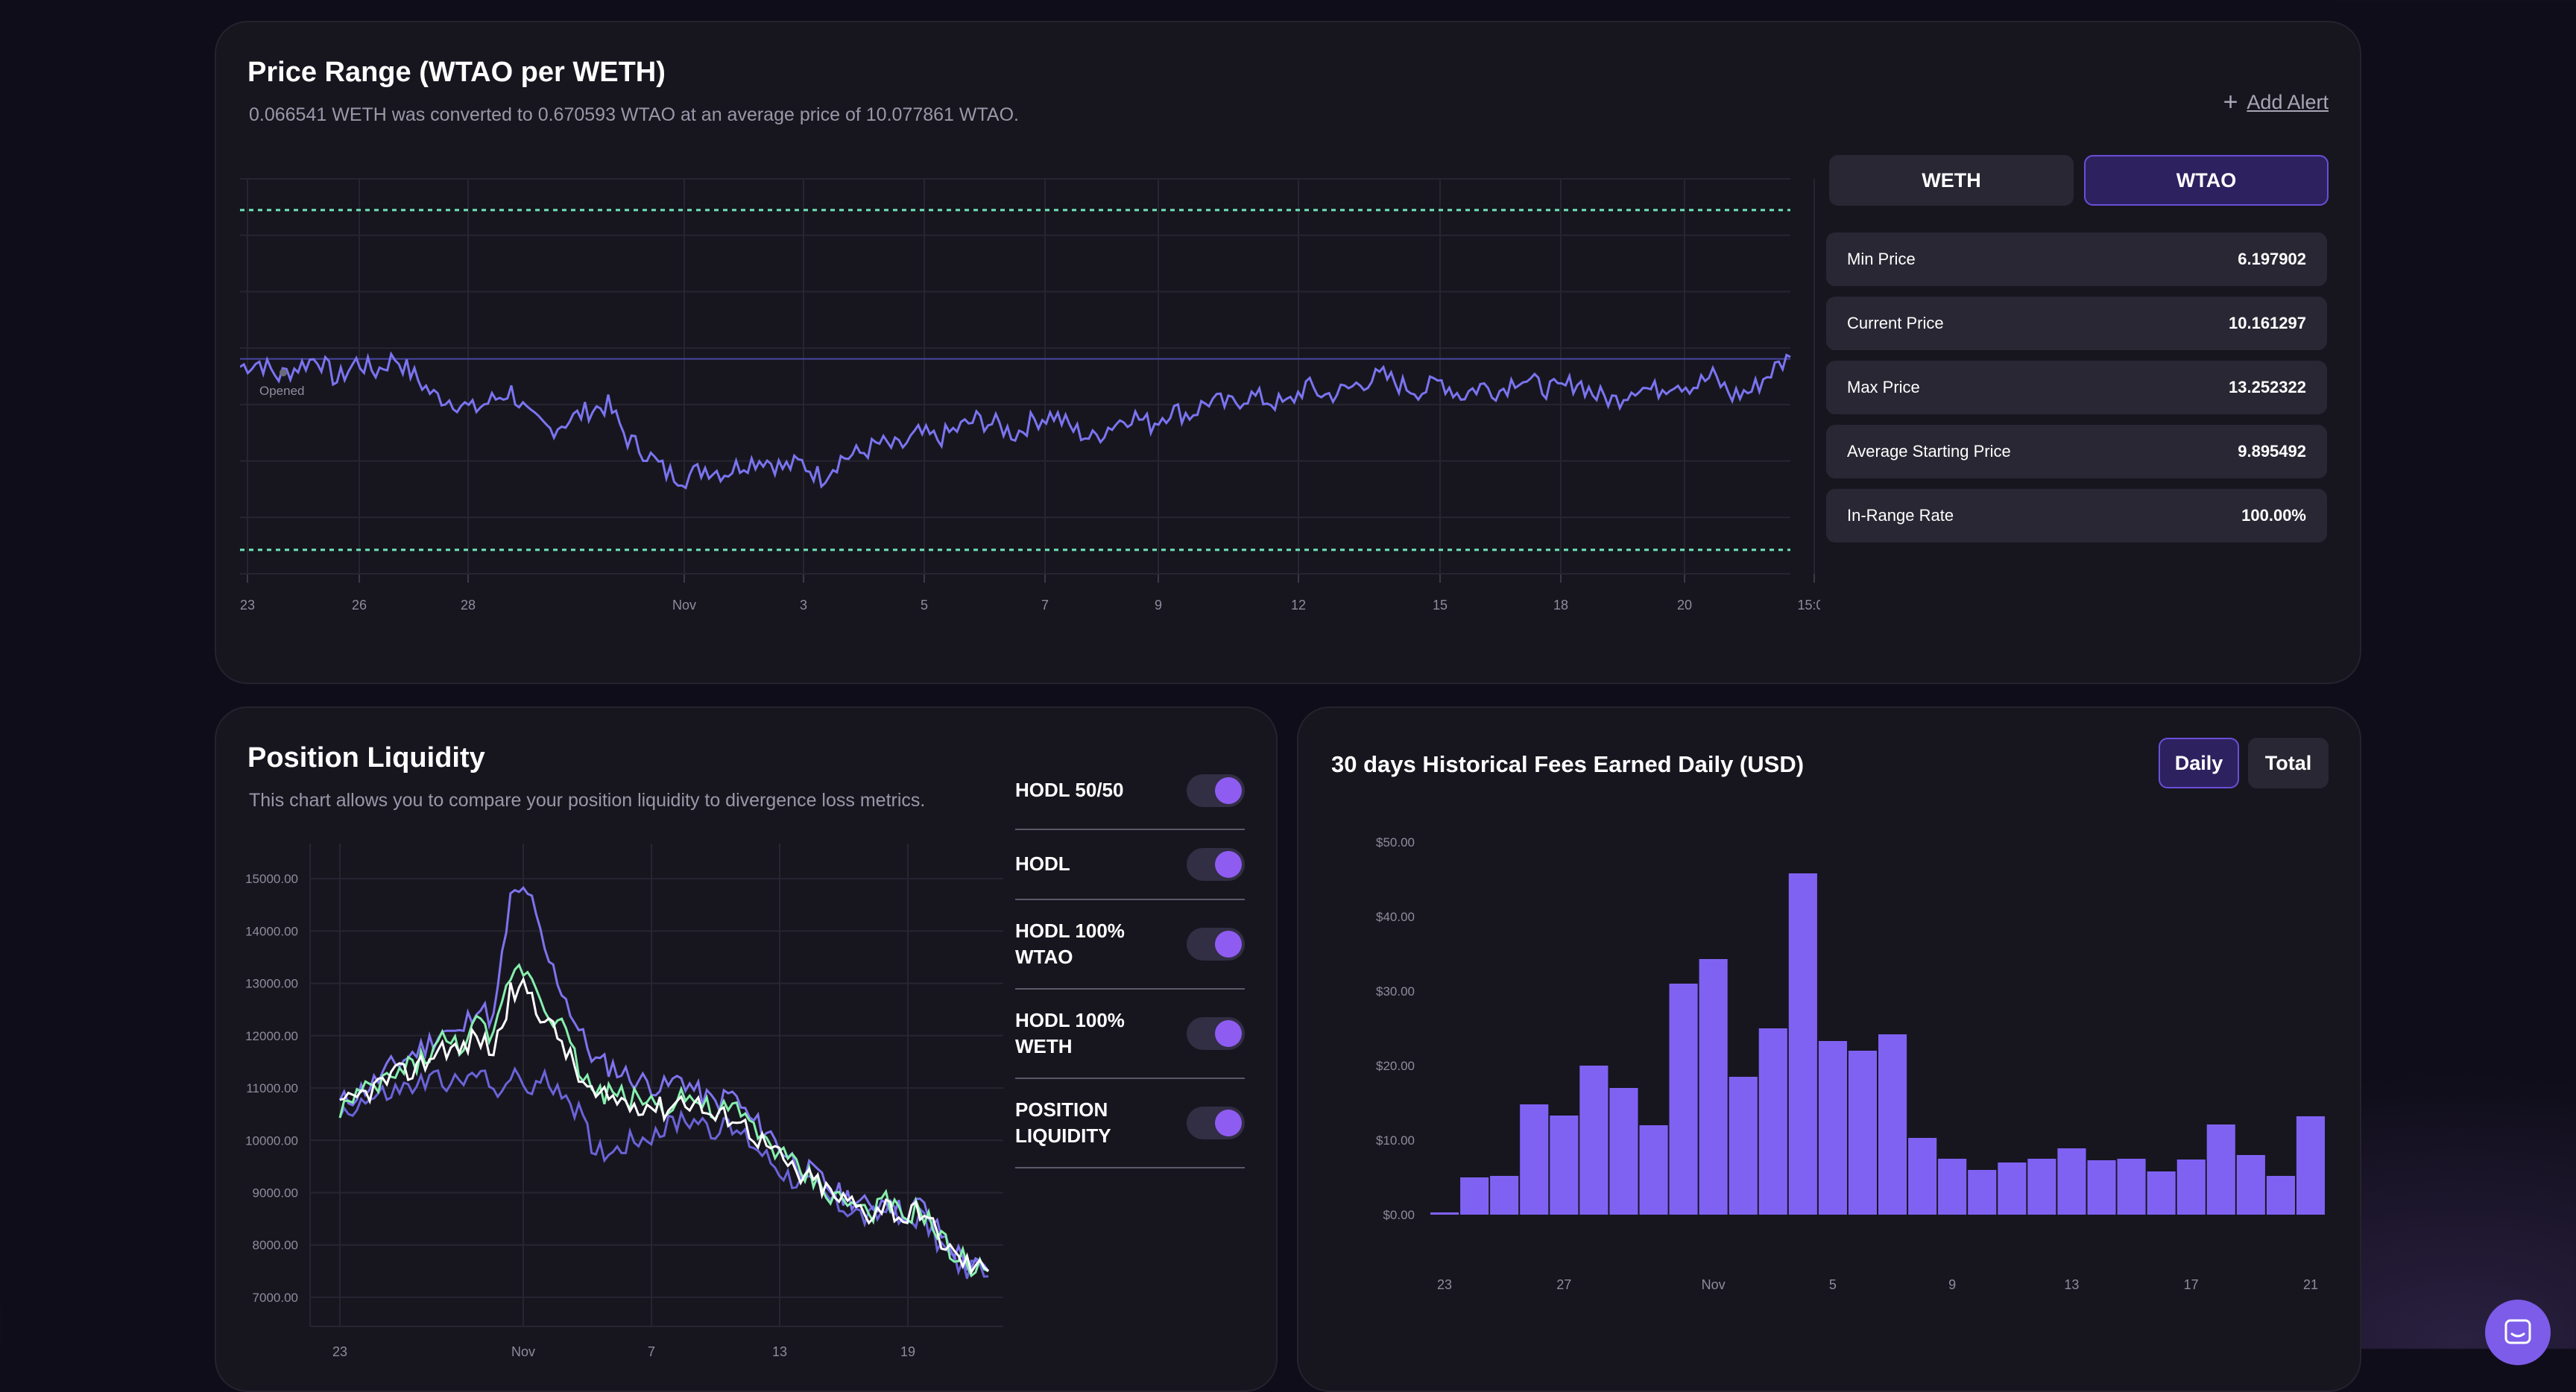 The height and width of the screenshot is (1392, 2576). Describe the element at coordinates (271, 1140) in the screenshot. I see `y-tick-label: 10000.00` at that location.